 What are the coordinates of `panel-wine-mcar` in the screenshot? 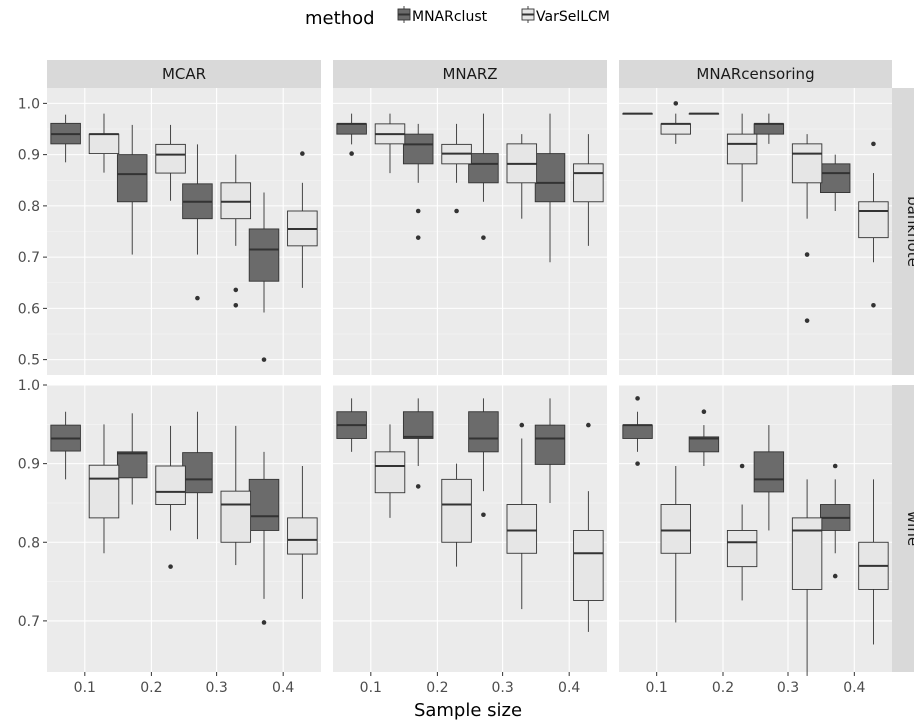 It's located at (184, 528).